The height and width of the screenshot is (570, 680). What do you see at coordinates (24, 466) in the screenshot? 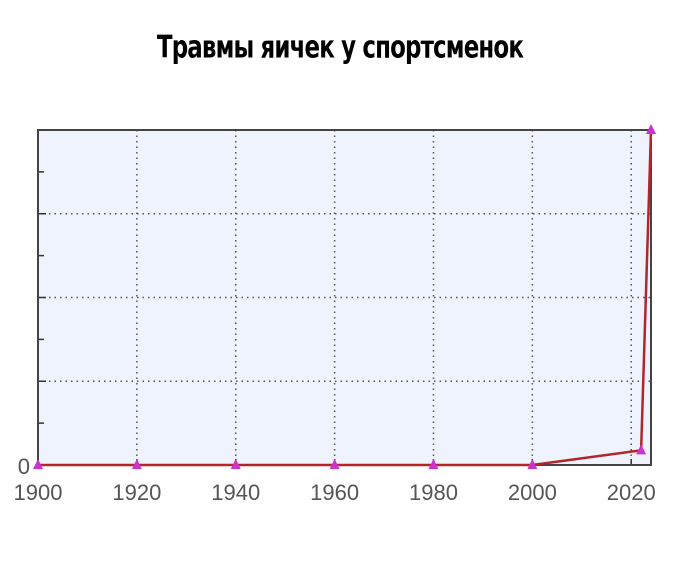
I see `y-tick-label: 0` at bounding box center [24, 466].